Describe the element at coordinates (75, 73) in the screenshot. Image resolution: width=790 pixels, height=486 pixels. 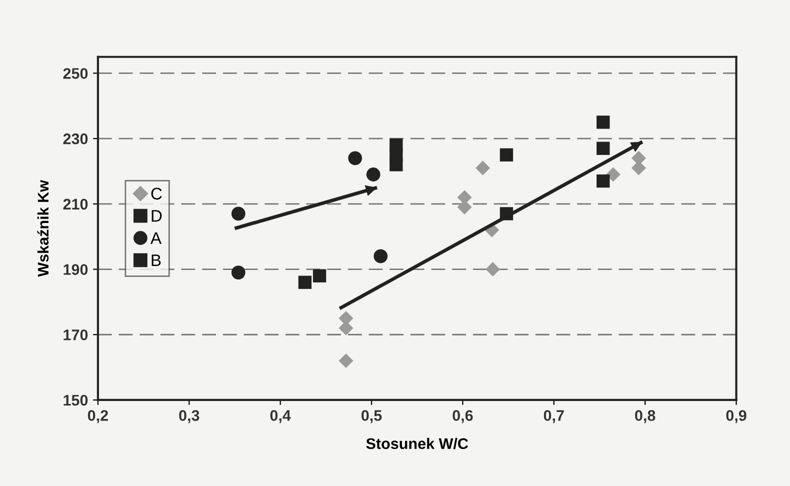
I see `y-tick-label: 250` at that location.